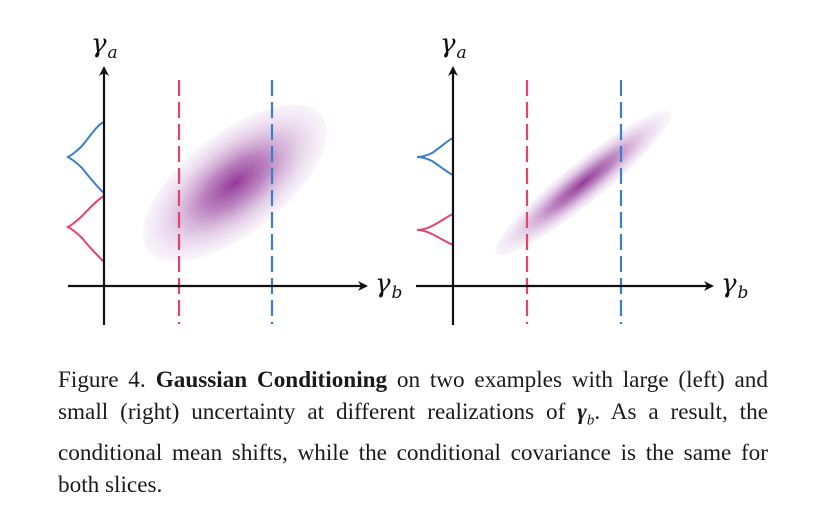 The width and height of the screenshot is (823, 528). I want to click on right-conditional-curve-blue, so click(435, 156).